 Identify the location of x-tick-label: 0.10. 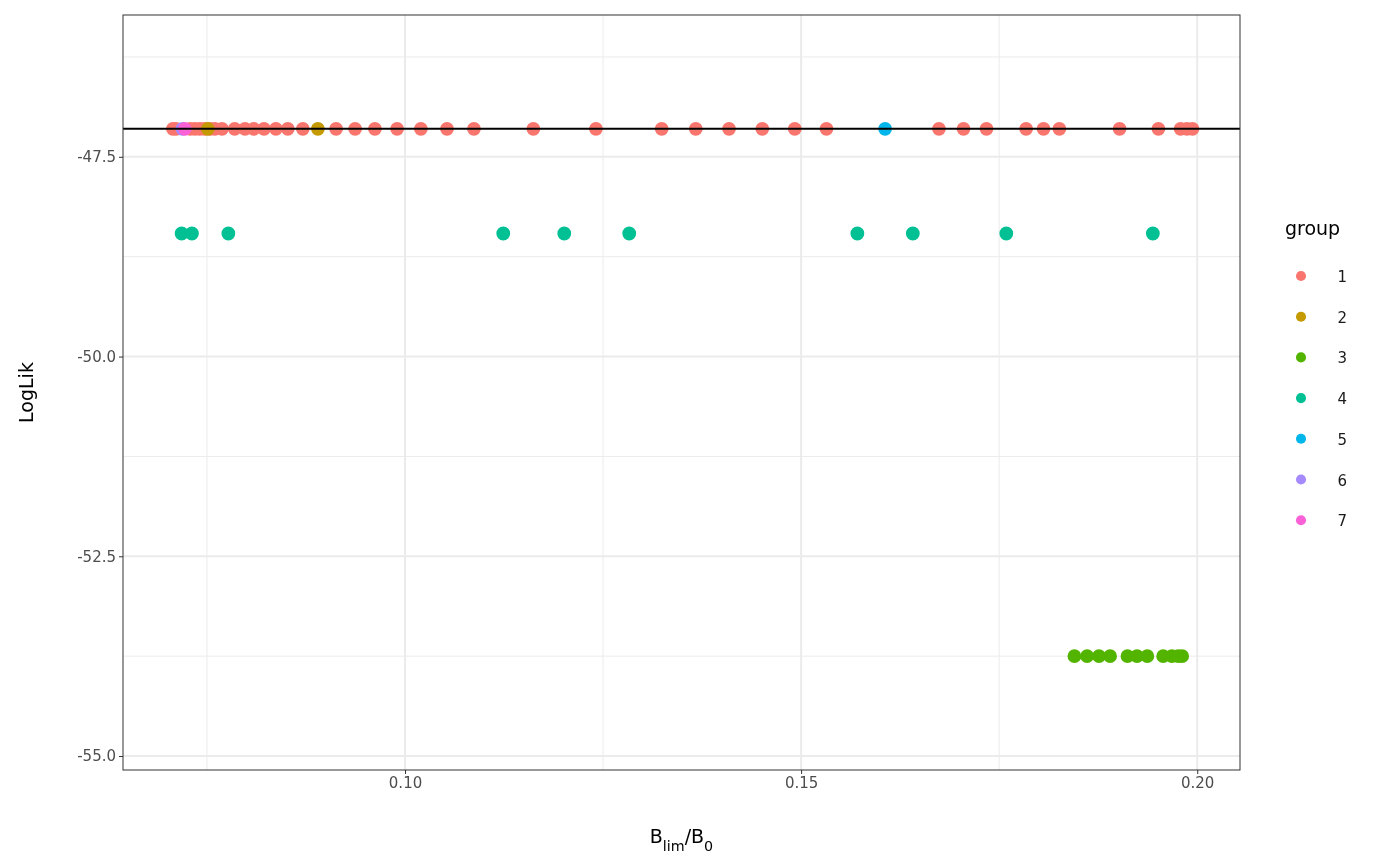
(405, 782).